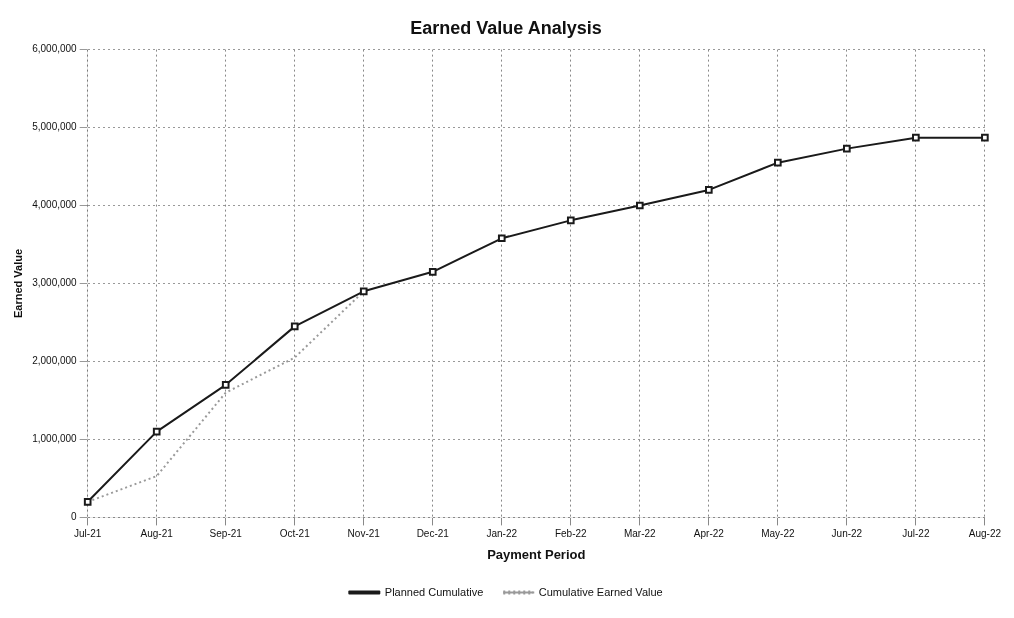  What do you see at coordinates (17, 283) in the screenshot?
I see `y-axis-title: Earned Value` at bounding box center [17, 283].